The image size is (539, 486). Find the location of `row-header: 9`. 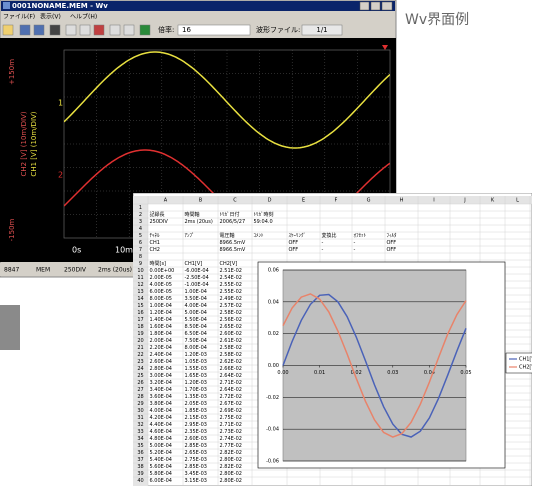

row-header: 9 is located at coordinates (140, 264).